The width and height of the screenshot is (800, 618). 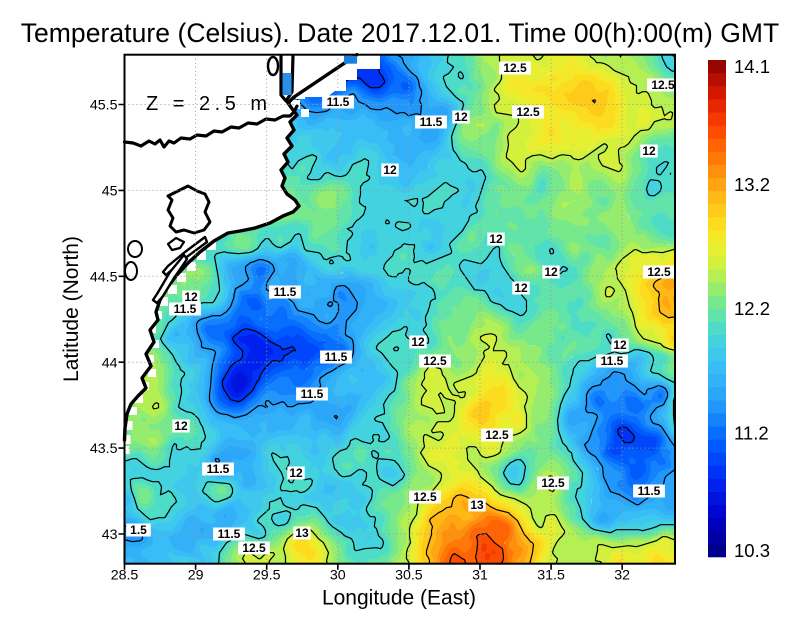 I want to click on svg-text: Latitude (North), so click(x=71, y=309).